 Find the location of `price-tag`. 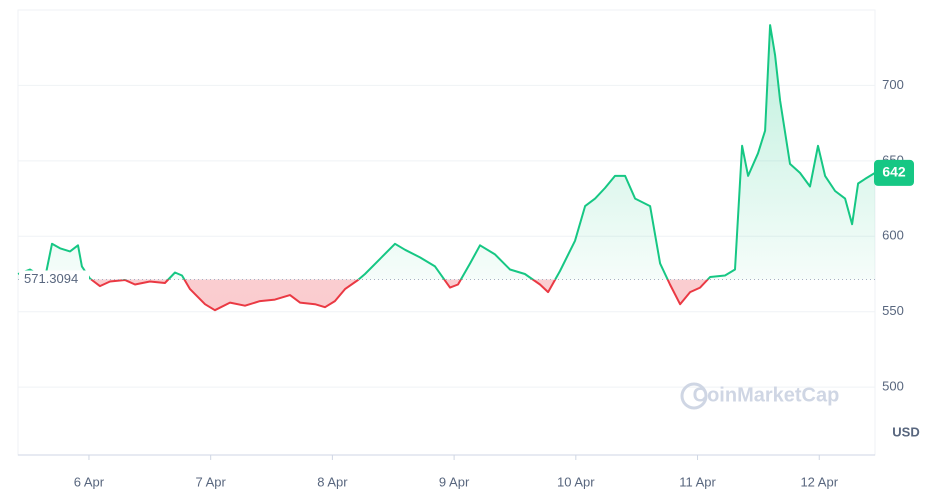

price-tag is located at coordinates (894, 172).